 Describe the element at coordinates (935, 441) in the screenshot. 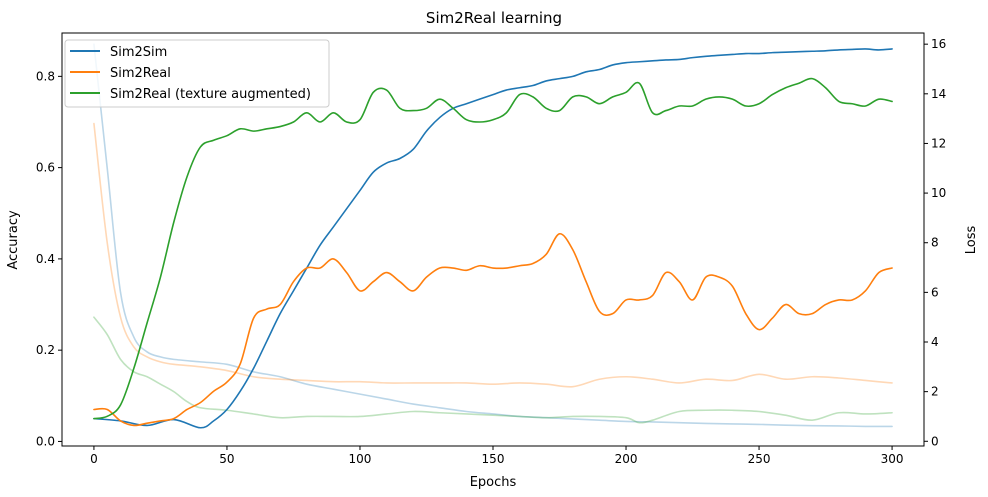

I see `y2-tick-label: 0` at that location.